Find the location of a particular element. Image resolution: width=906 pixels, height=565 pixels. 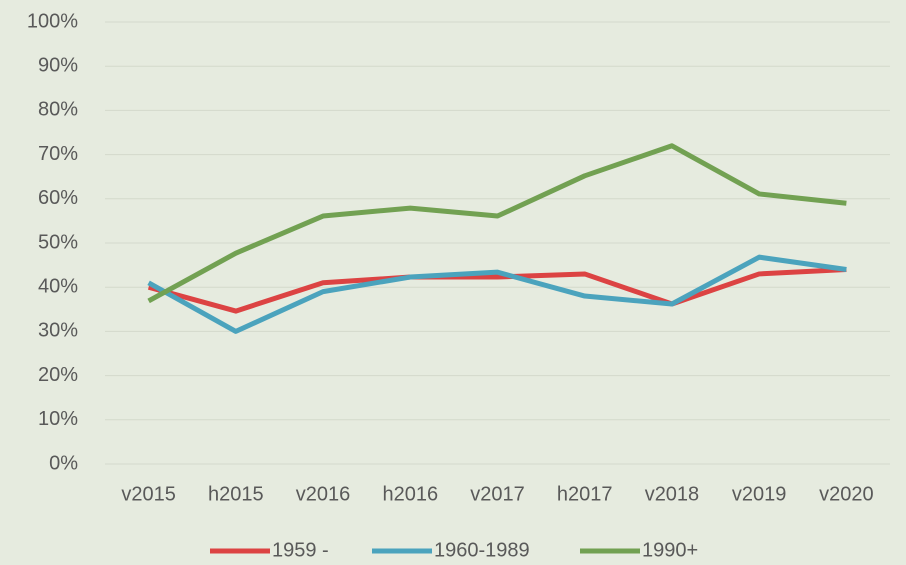

y-tick-label: 10% is located at coordinates (58, 419).